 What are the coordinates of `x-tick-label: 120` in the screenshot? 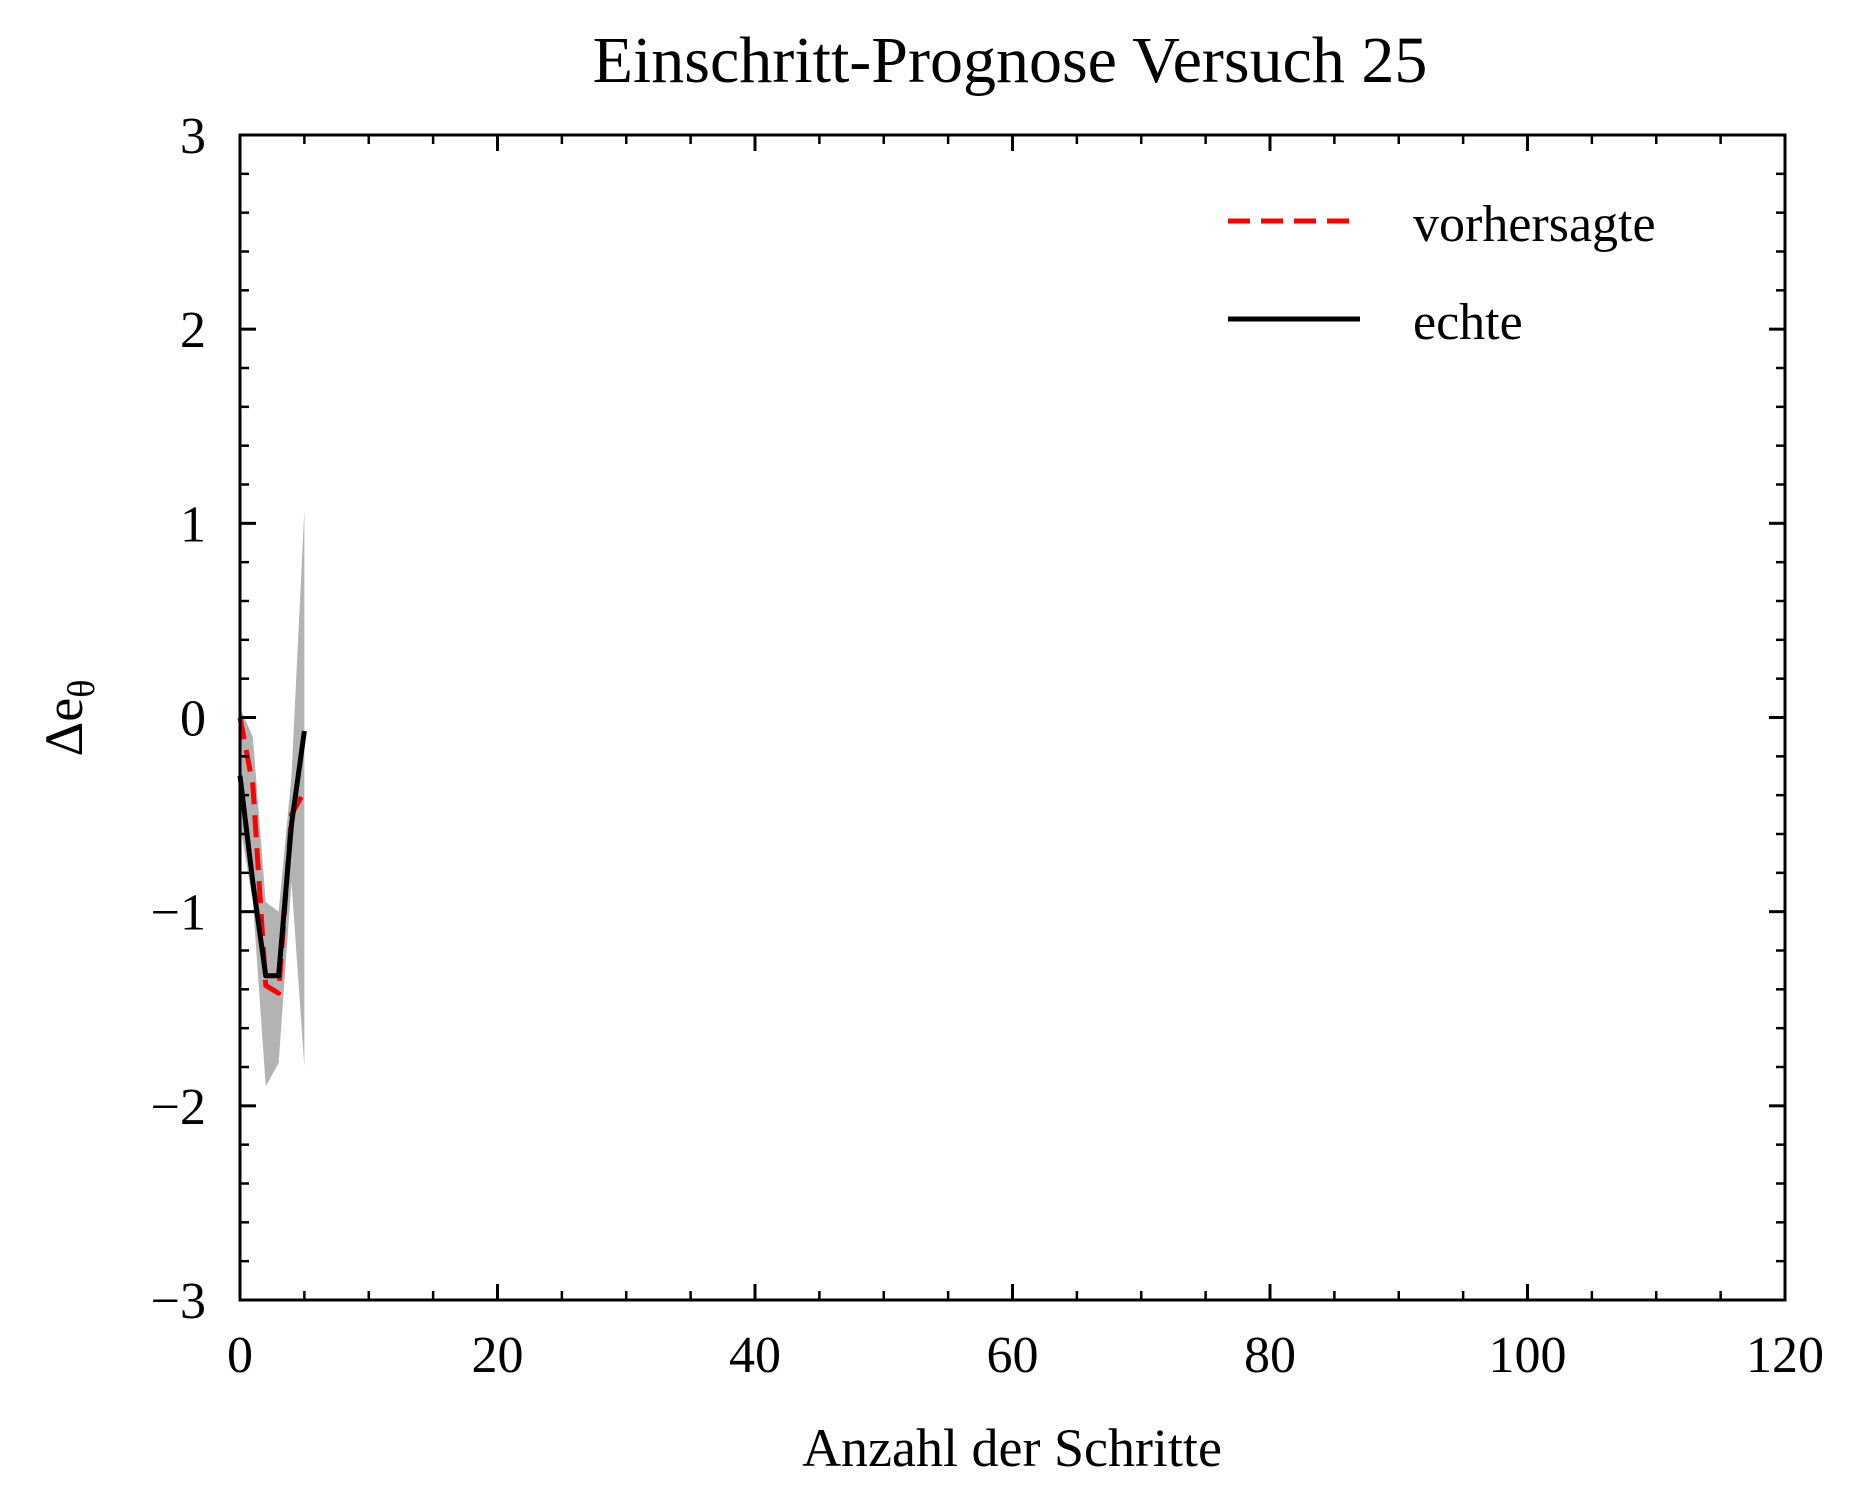 It's located at (1785, 1355).